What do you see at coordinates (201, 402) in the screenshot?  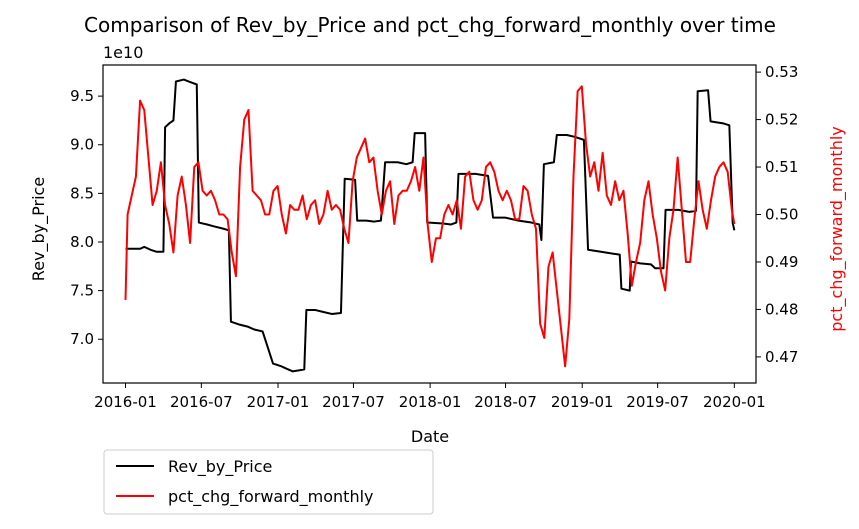 I see `x-tick-label-1: 2016-07` at bounding box center [201, 402].